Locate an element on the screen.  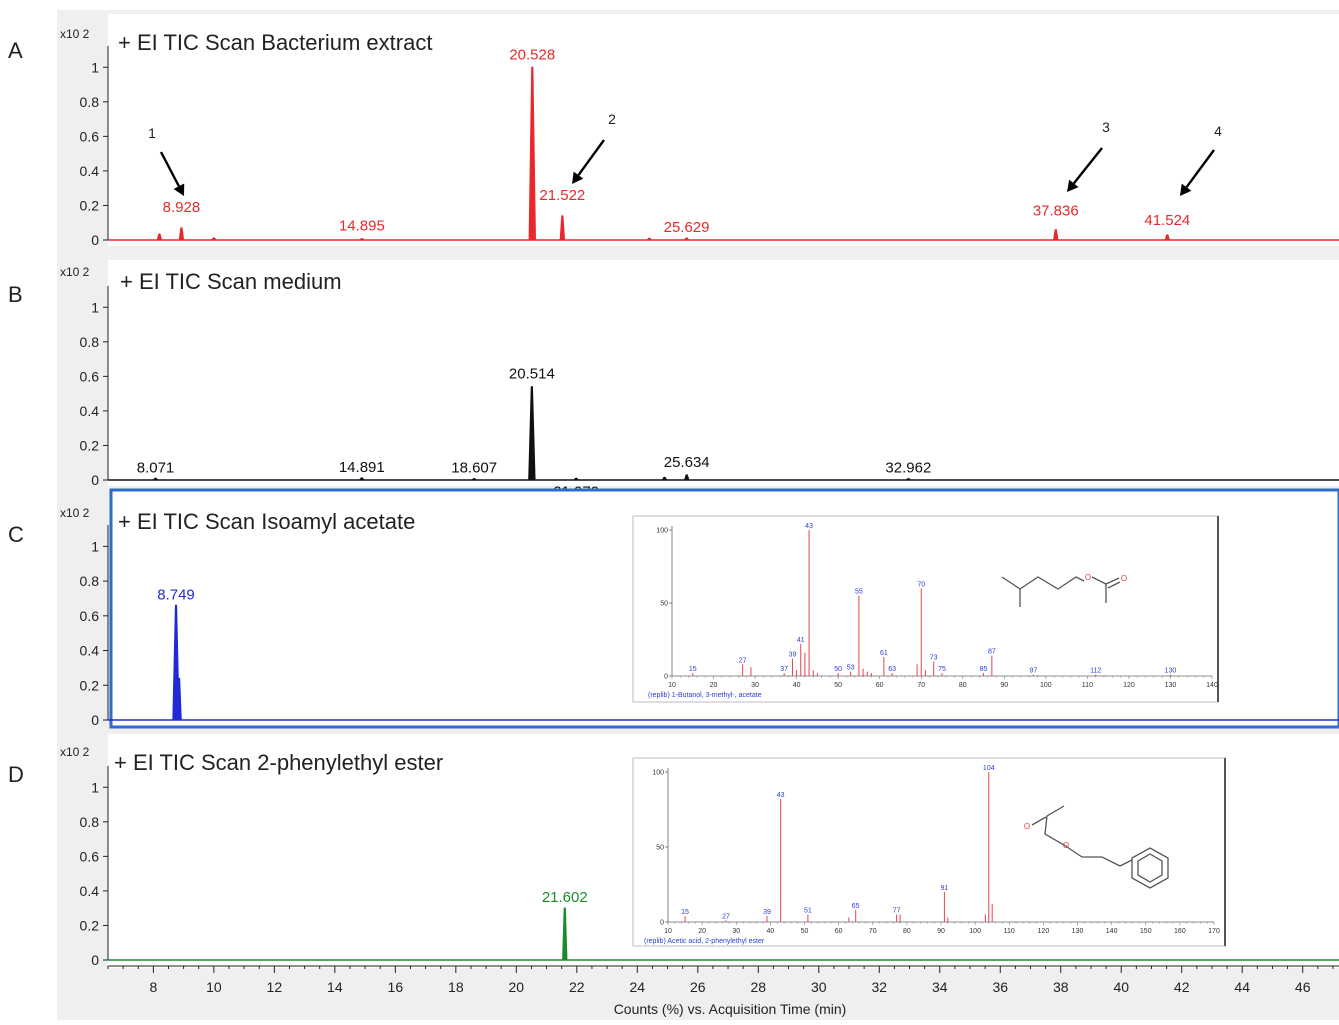
bond-chain is located at coordinates (1043, 583).